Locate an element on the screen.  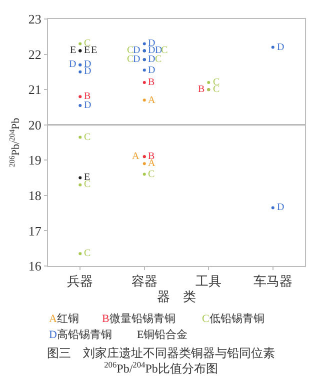
y-tick-label: 20 is located at coordinates (35, 124).